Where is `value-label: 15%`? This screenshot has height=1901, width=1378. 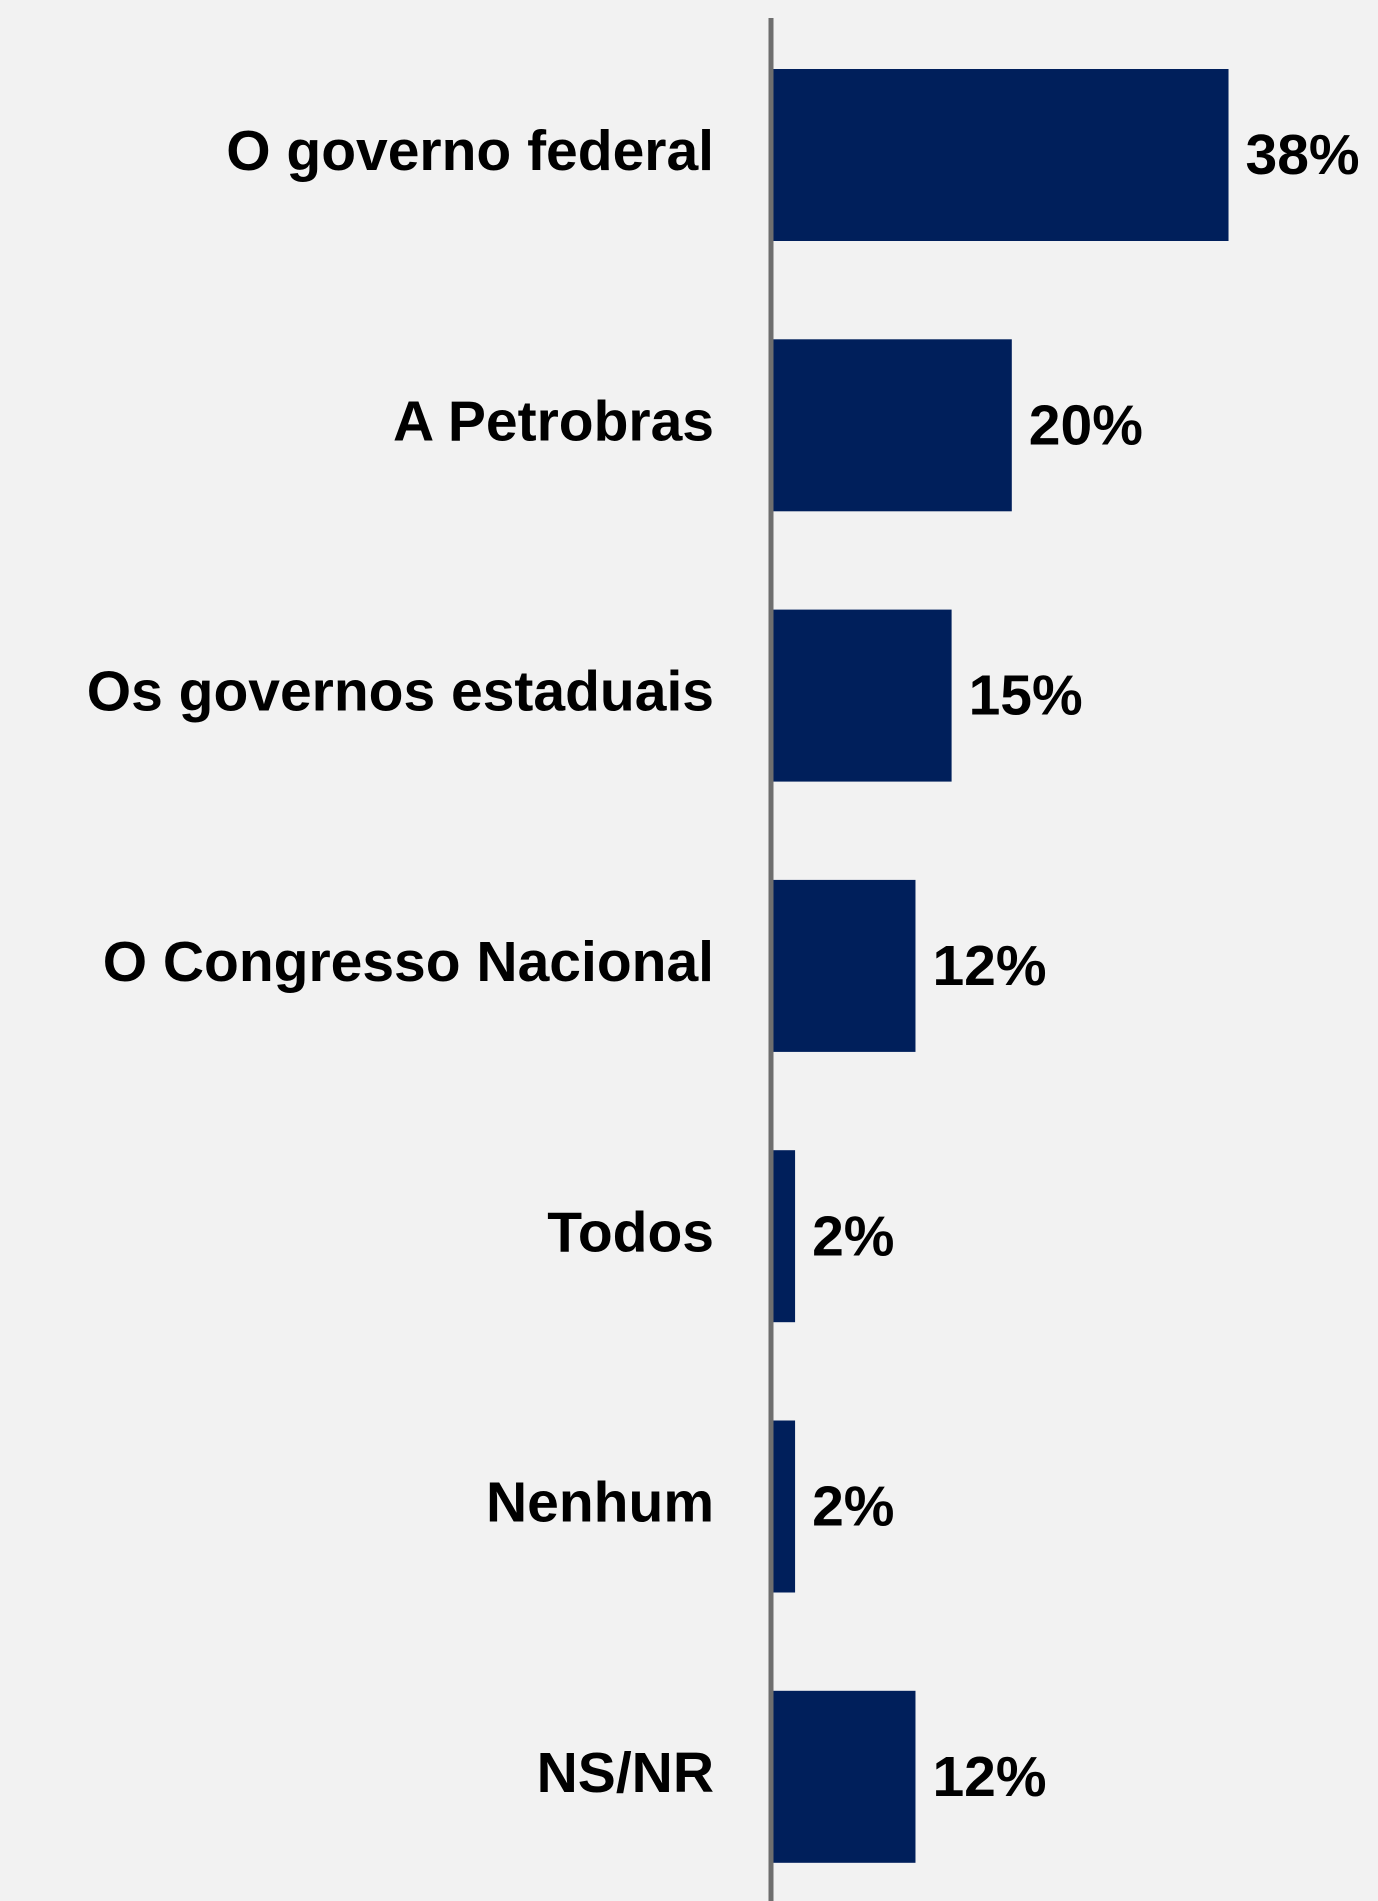 value-label: 15% is located at coordinates (1026, 696).